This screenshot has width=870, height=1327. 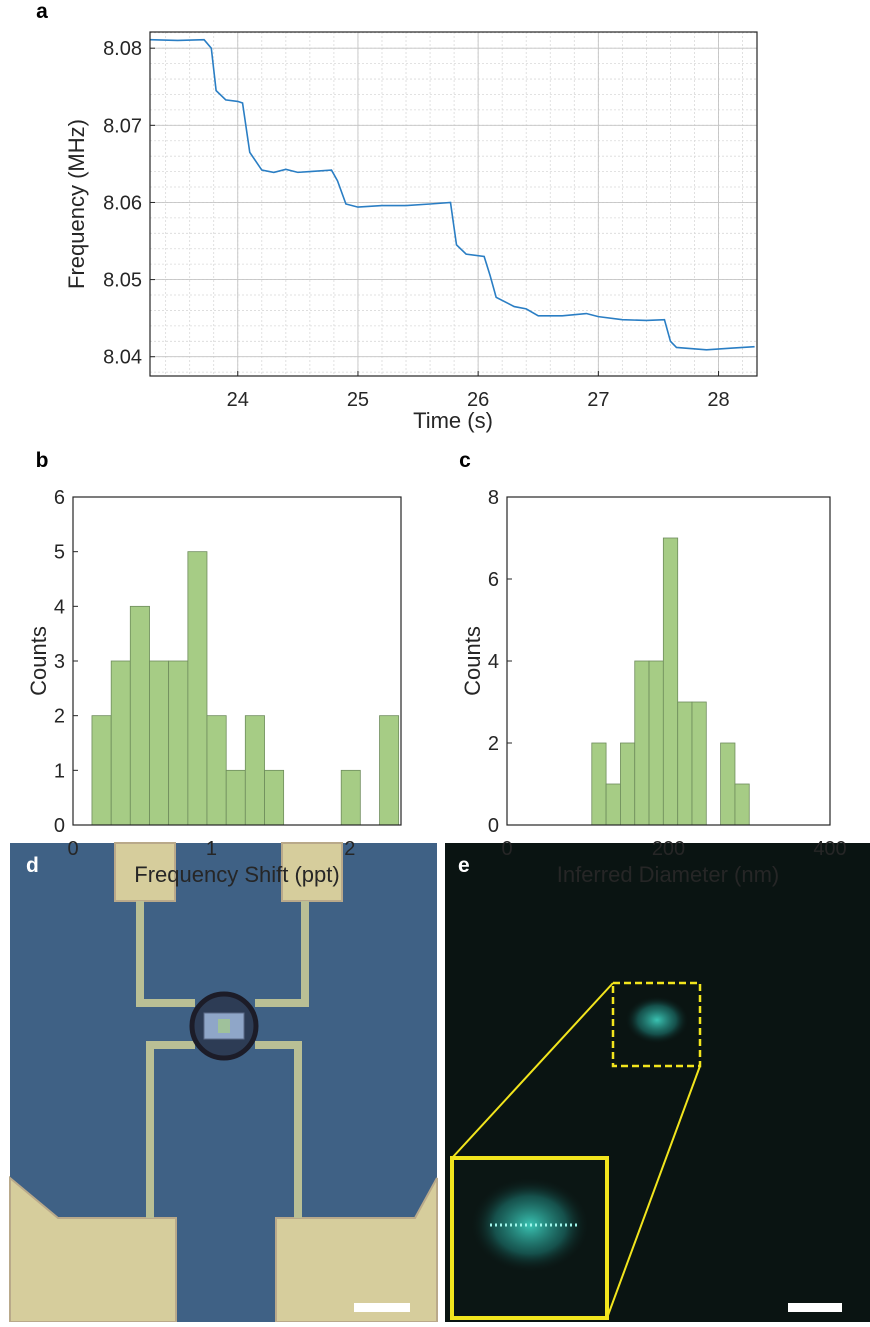 What do you see at coordinates (668, 874) in the screenshot?
I see `x-axis-label: Inferred Diameter (nm)` at bounding box center [668, 874].